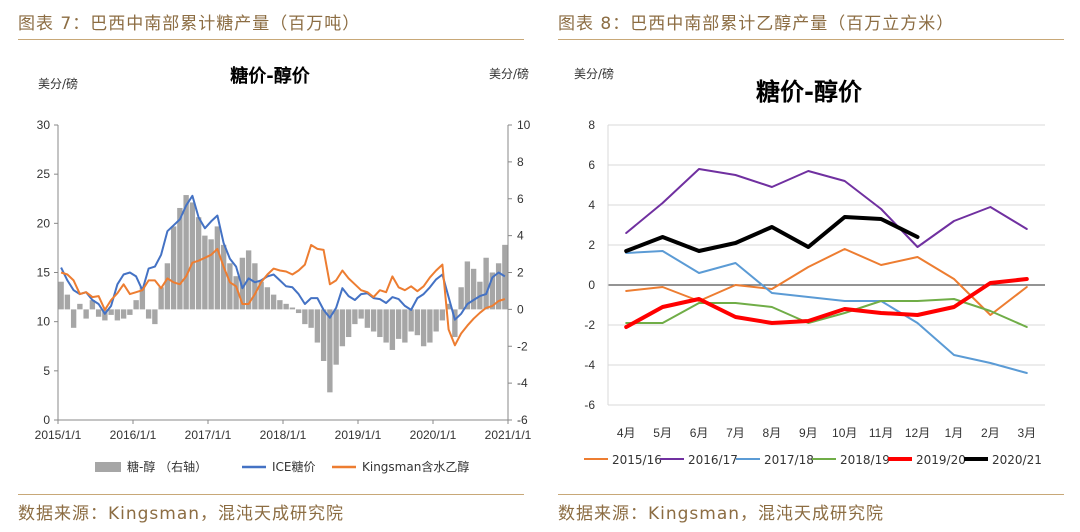 The height and width of the screenshot is (532, 1080). What do you see at coordinates (283, 295) in the screenshot?
I see `kingsman-ethanol-line` at bounding box center [283, 295].